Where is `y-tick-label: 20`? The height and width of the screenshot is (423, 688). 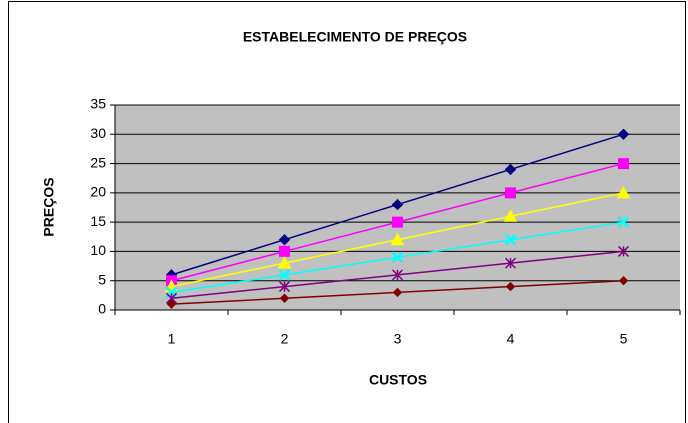 y-tick-label: 20 is located at coordinates (98, 192).